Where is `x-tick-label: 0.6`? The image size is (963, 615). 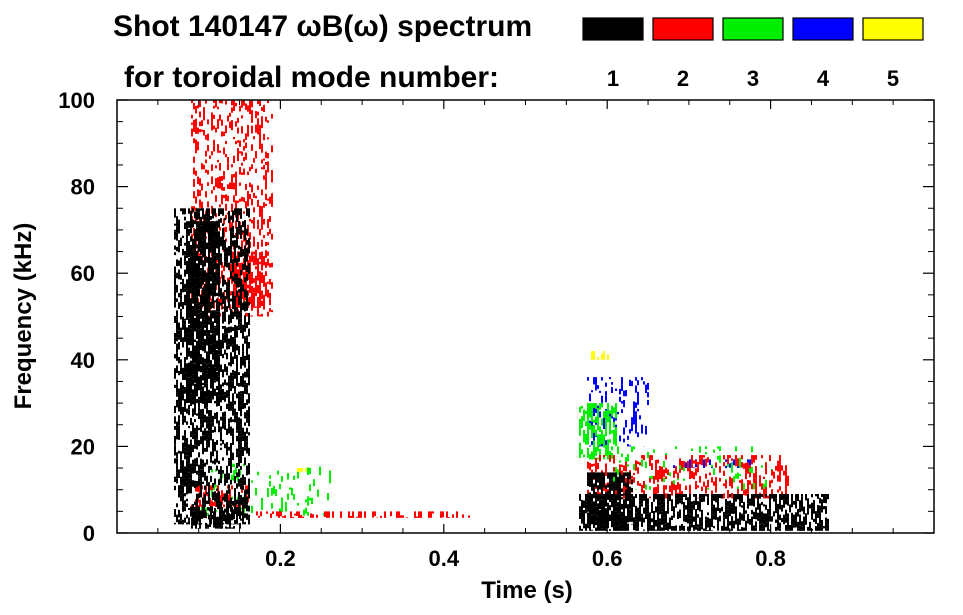 x-tick-label: 0.6 is located at coordinates (607, 558).